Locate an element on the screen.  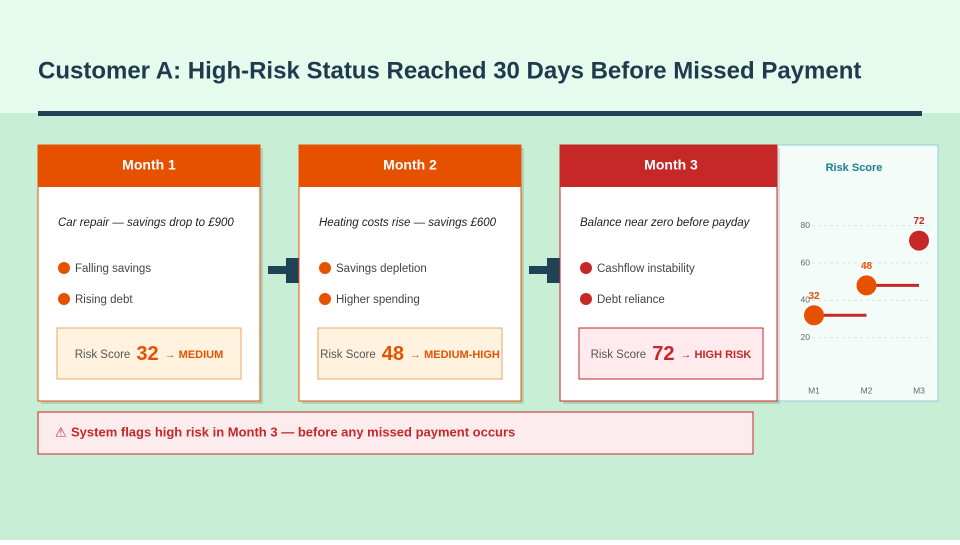
chart-panel is located at coordinates (857, 273).